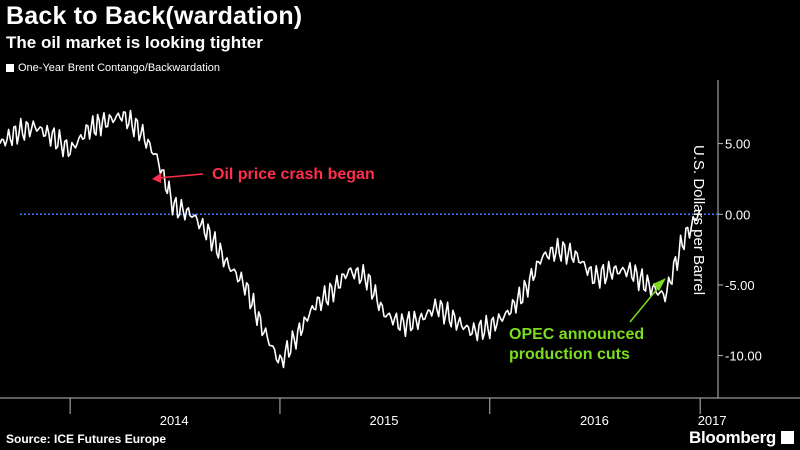 The height and width of the screenshot is (450, 800). I want to click on annotation-opec-arrowhead, so click(659, 284).